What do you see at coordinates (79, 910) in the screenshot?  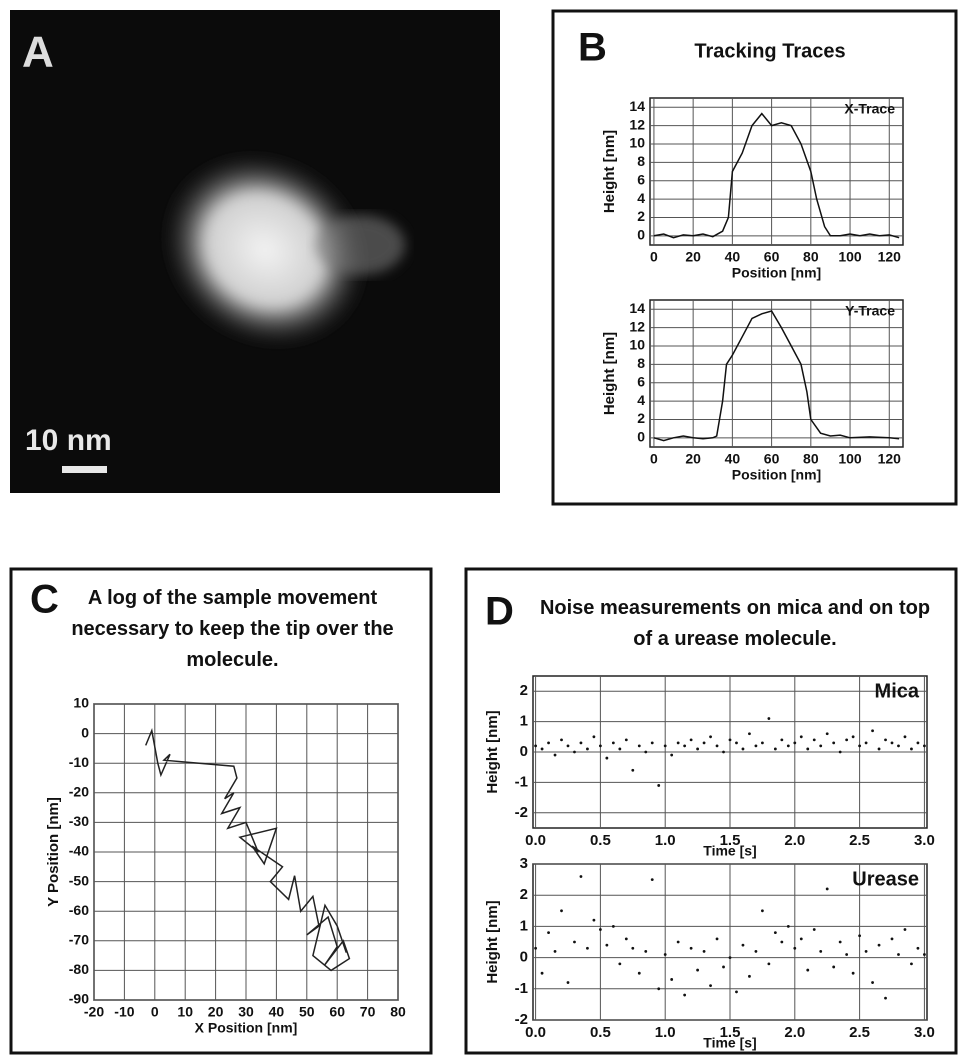 I see `y-tick-label: -60` at bounding box center [79, 910].